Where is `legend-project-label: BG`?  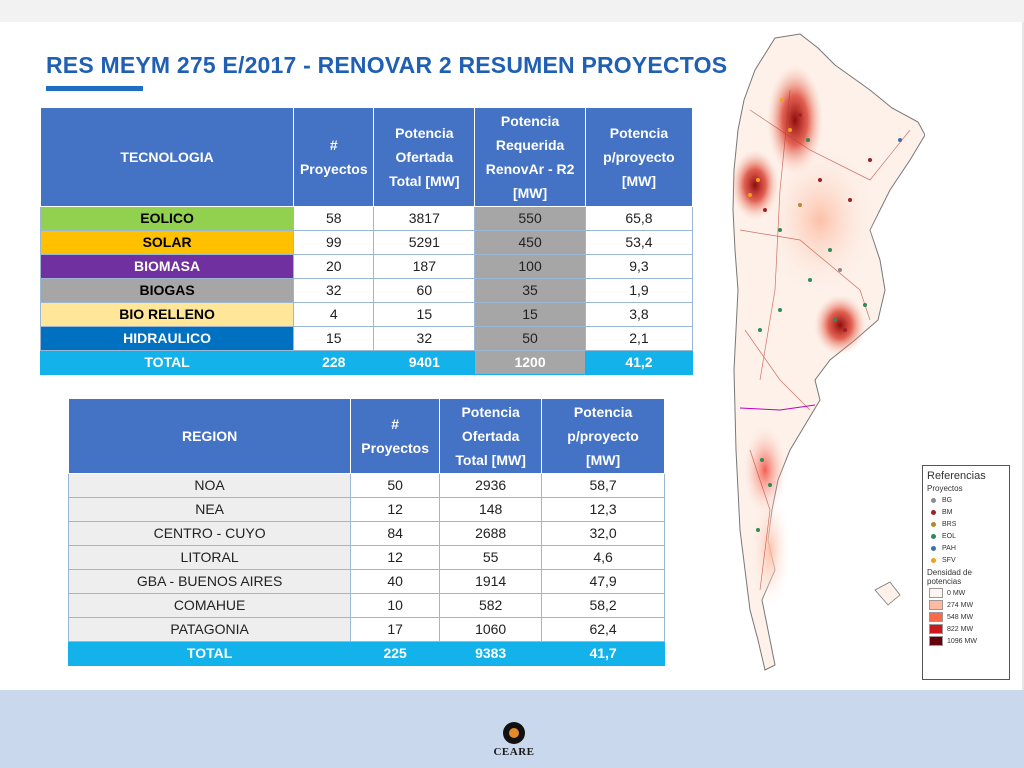
legend-project-label: BG is located at coordinates (947, 500).